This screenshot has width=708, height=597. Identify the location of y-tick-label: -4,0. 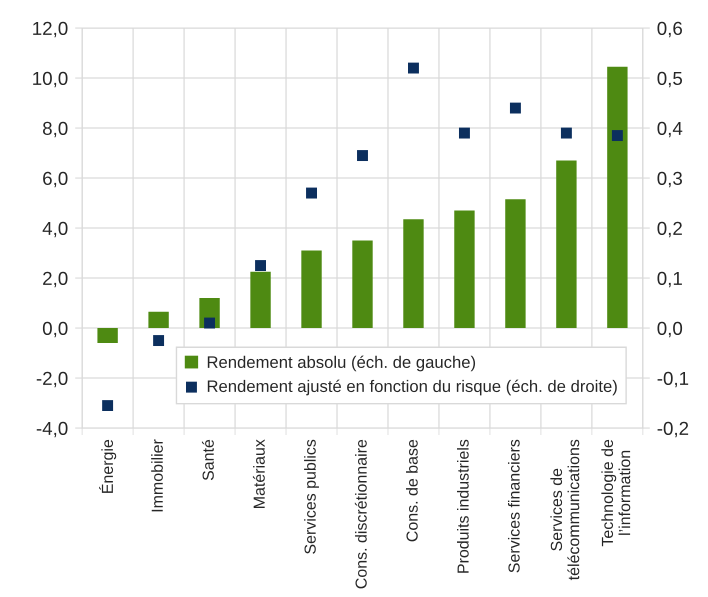
(52, 430).